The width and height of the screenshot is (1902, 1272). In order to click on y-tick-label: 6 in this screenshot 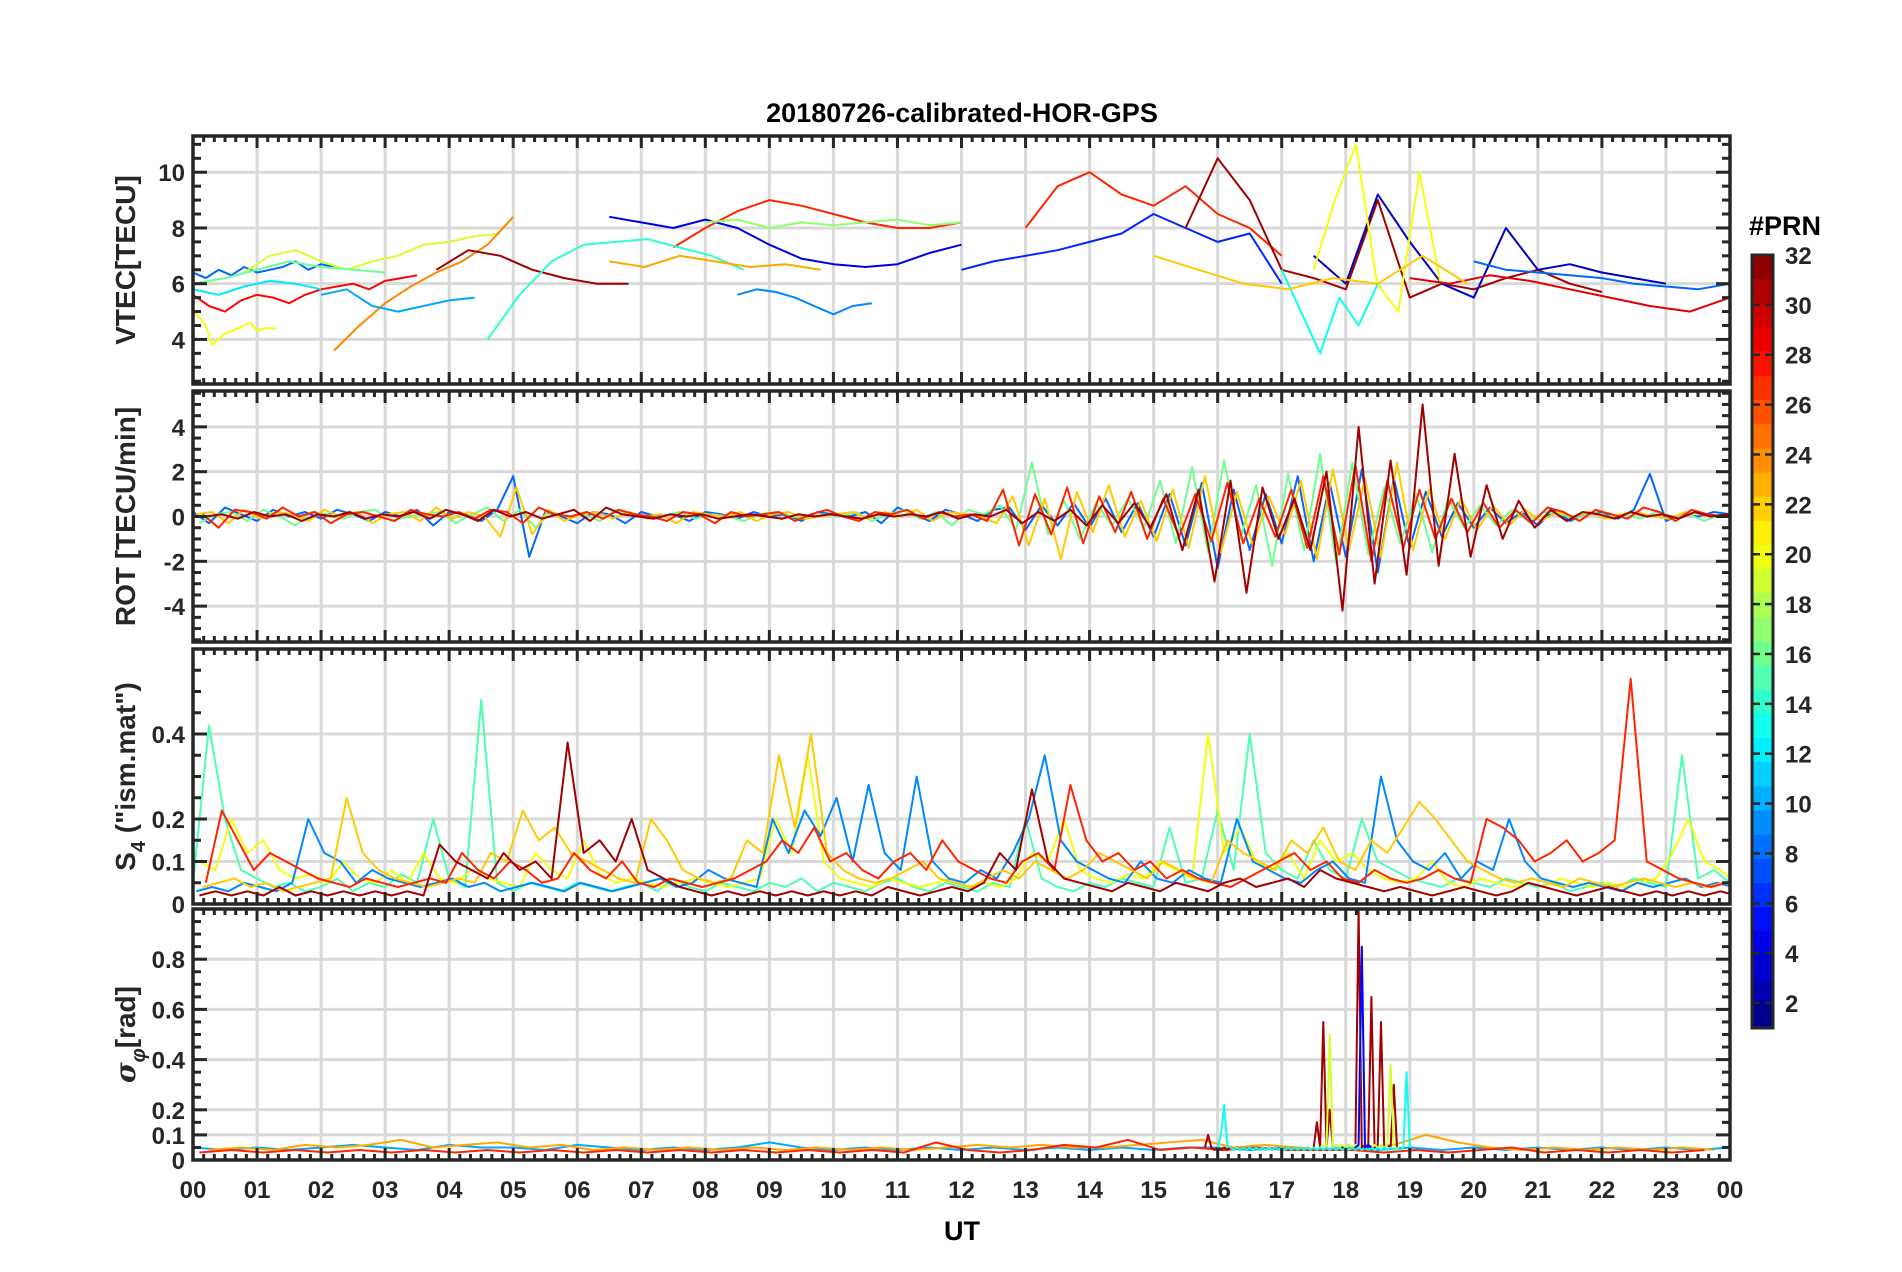, I will do `click(178, 285)`.